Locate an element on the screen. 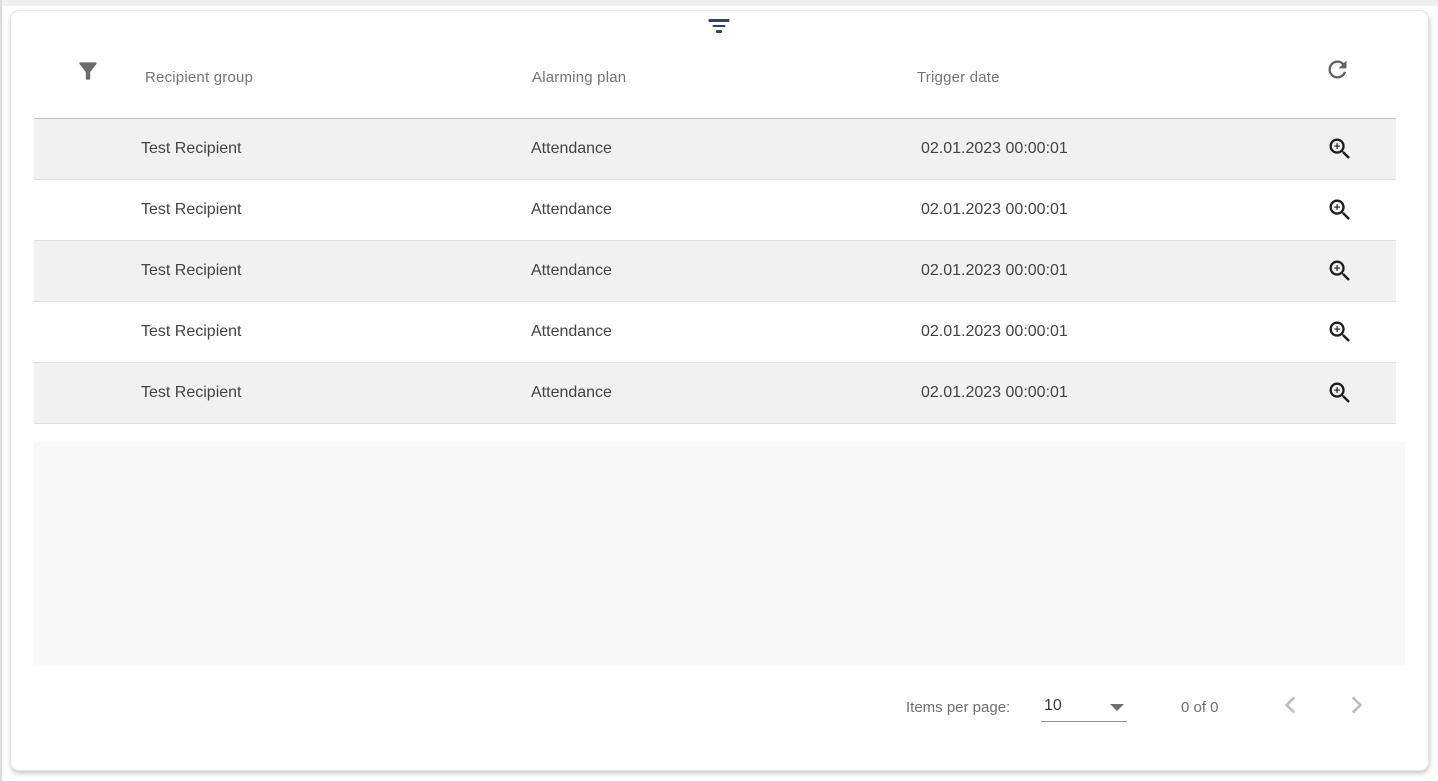 This screenshot has width=1438, height=781. caret-down-icon is located at coordinates (1117, 707).